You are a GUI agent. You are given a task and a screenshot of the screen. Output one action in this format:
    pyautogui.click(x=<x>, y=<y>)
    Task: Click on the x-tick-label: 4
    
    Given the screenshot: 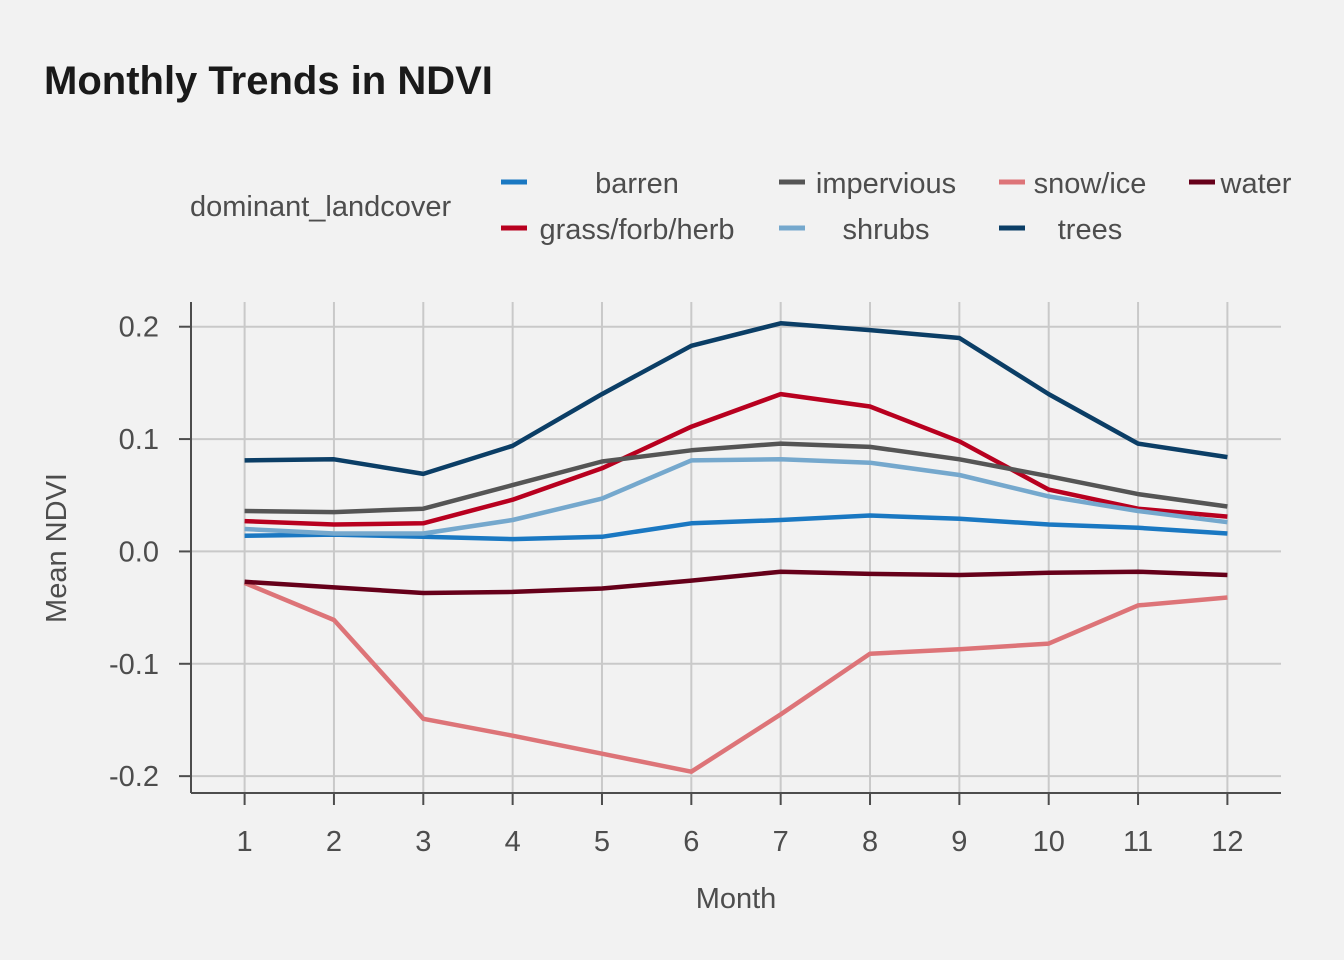 What is the action you would take?
    pyautogui.click(x=513, y=842)
    